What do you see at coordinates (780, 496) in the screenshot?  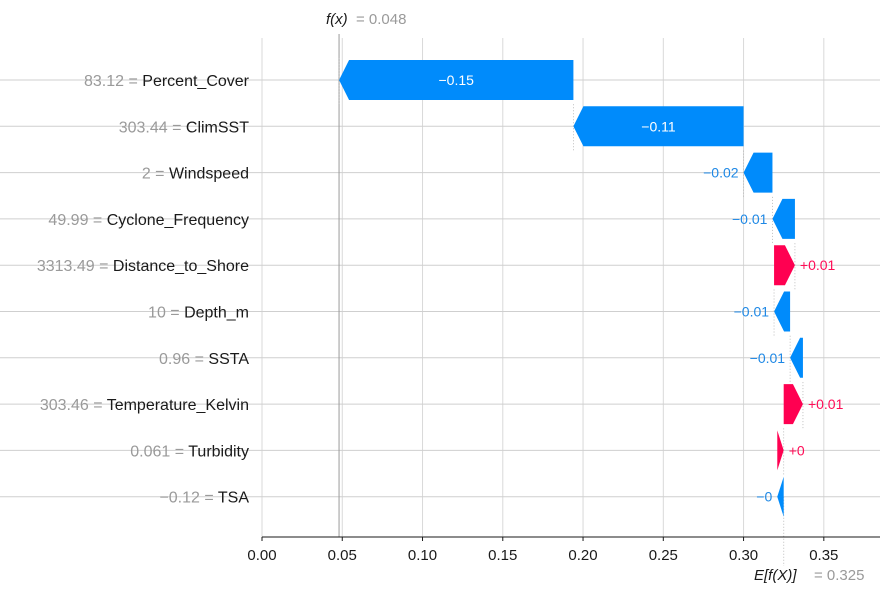 I see `bar-TSA` at bounding box center [780, 496].